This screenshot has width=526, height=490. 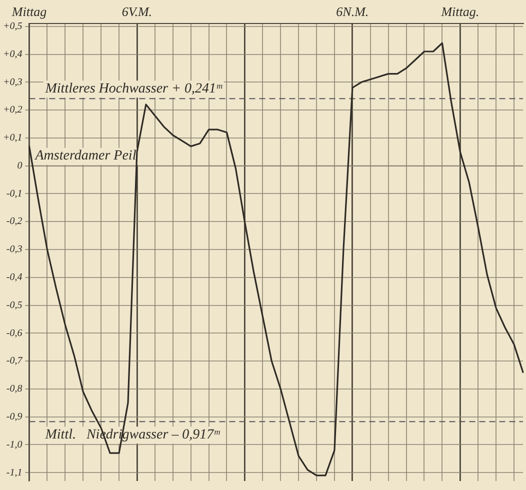 I want to click on y-tick-label: +0,5, so click(x=12, y=26).